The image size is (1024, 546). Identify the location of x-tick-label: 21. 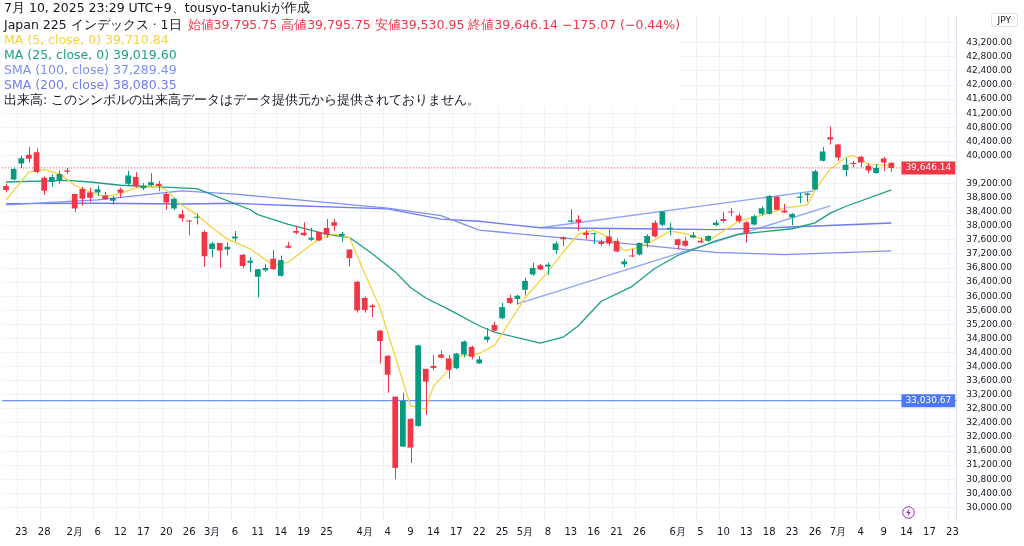
(616, 531).